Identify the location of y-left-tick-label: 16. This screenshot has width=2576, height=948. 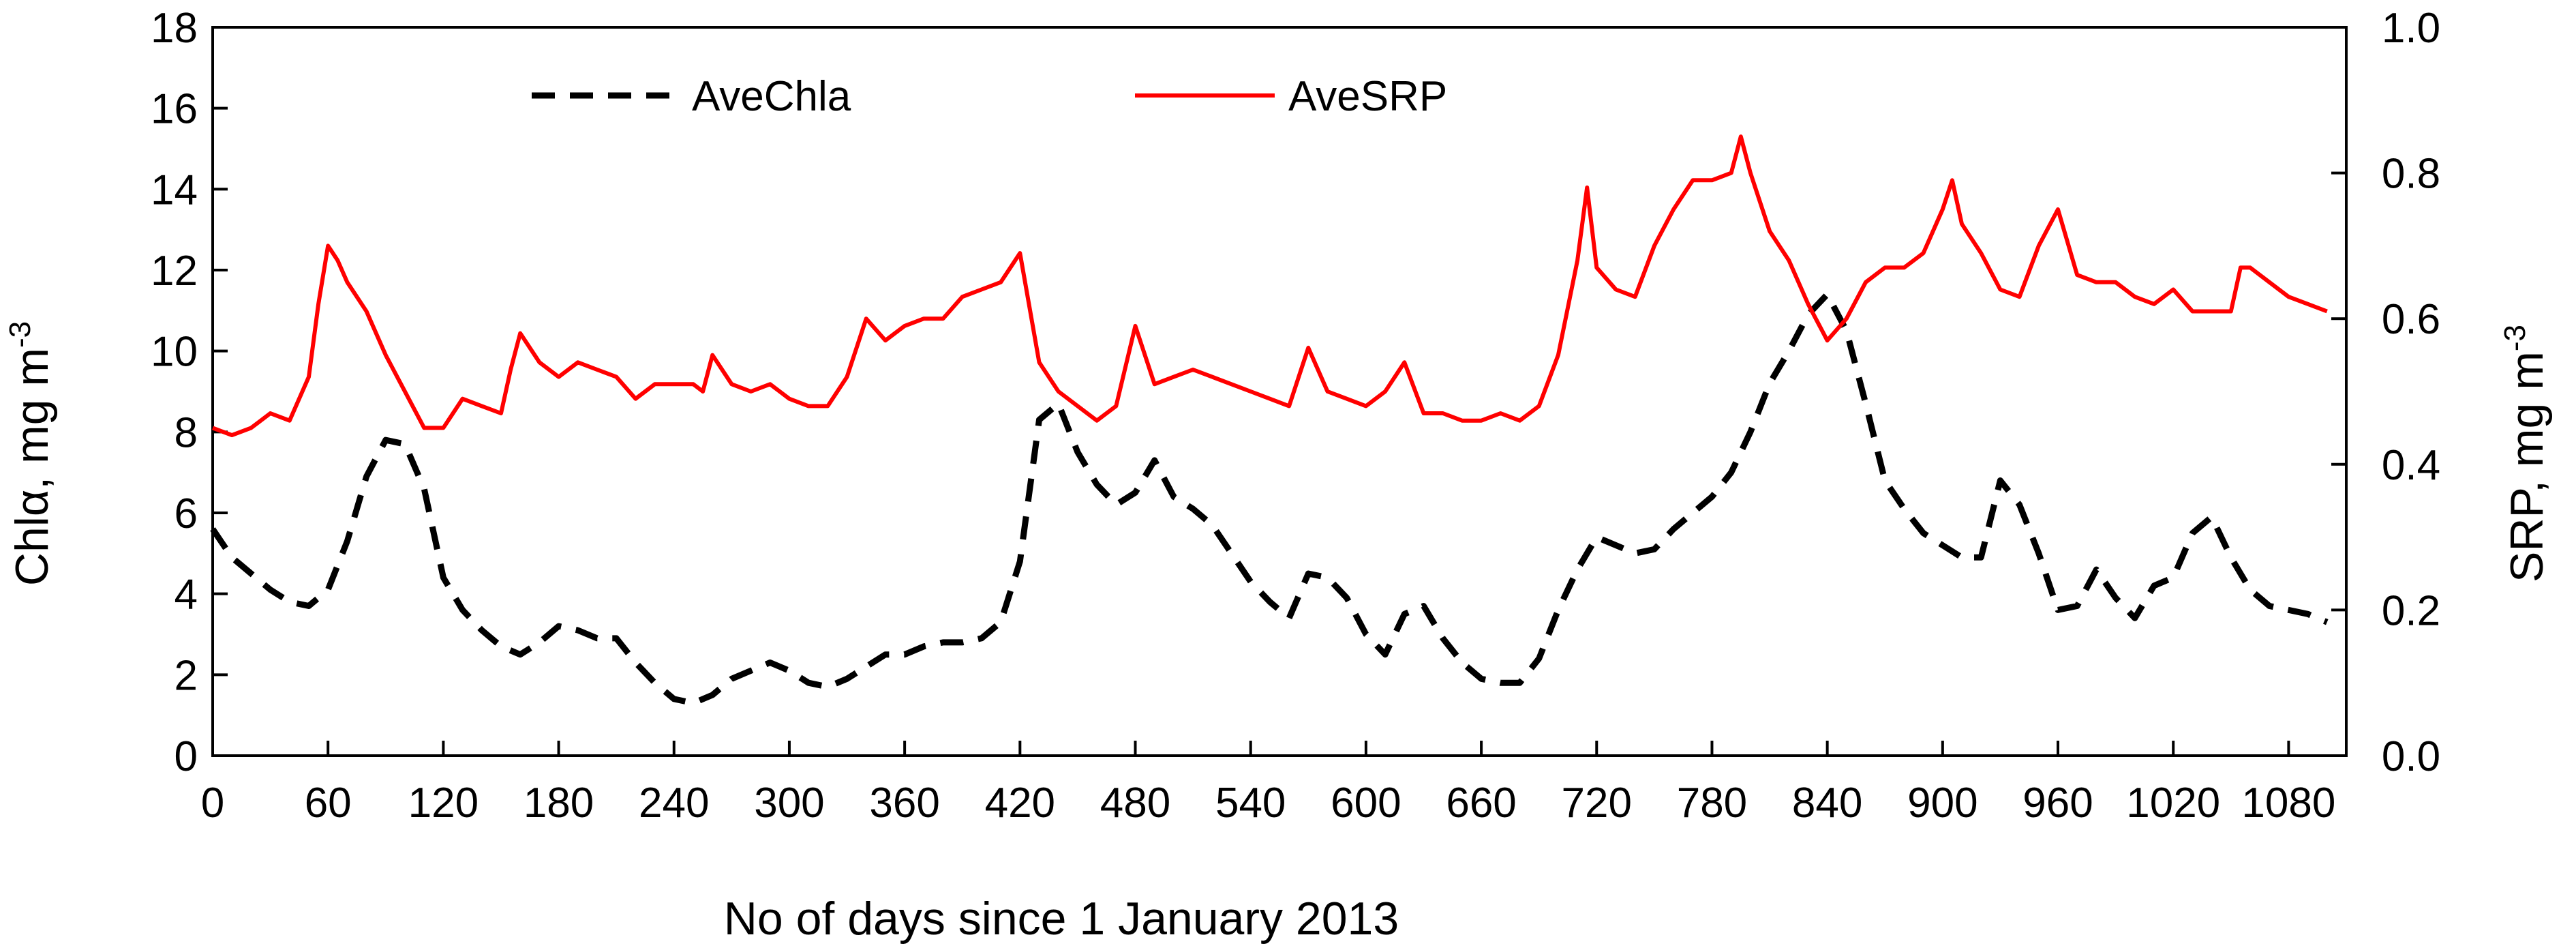
(174, 109).